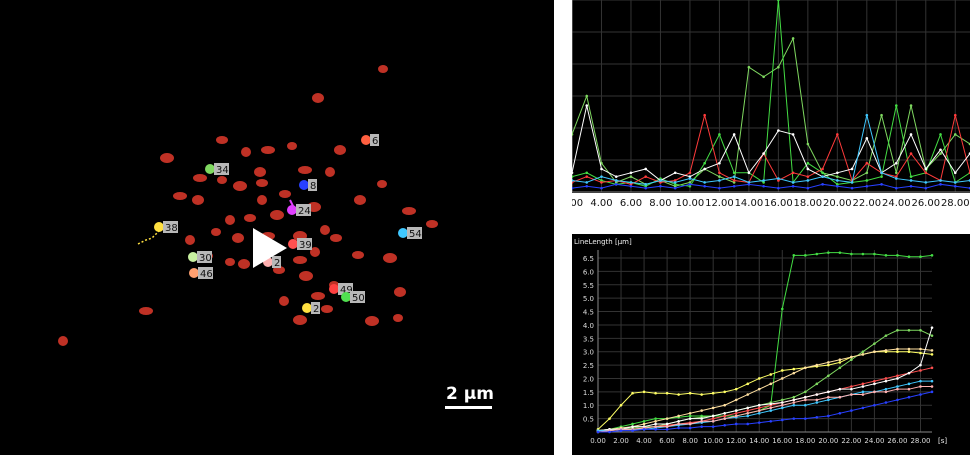 This screenshot has height=459, width=970. Describe the element at coordinates (577, 203) in the screenshot. I see `x-tick-label: 2.00` at that location.